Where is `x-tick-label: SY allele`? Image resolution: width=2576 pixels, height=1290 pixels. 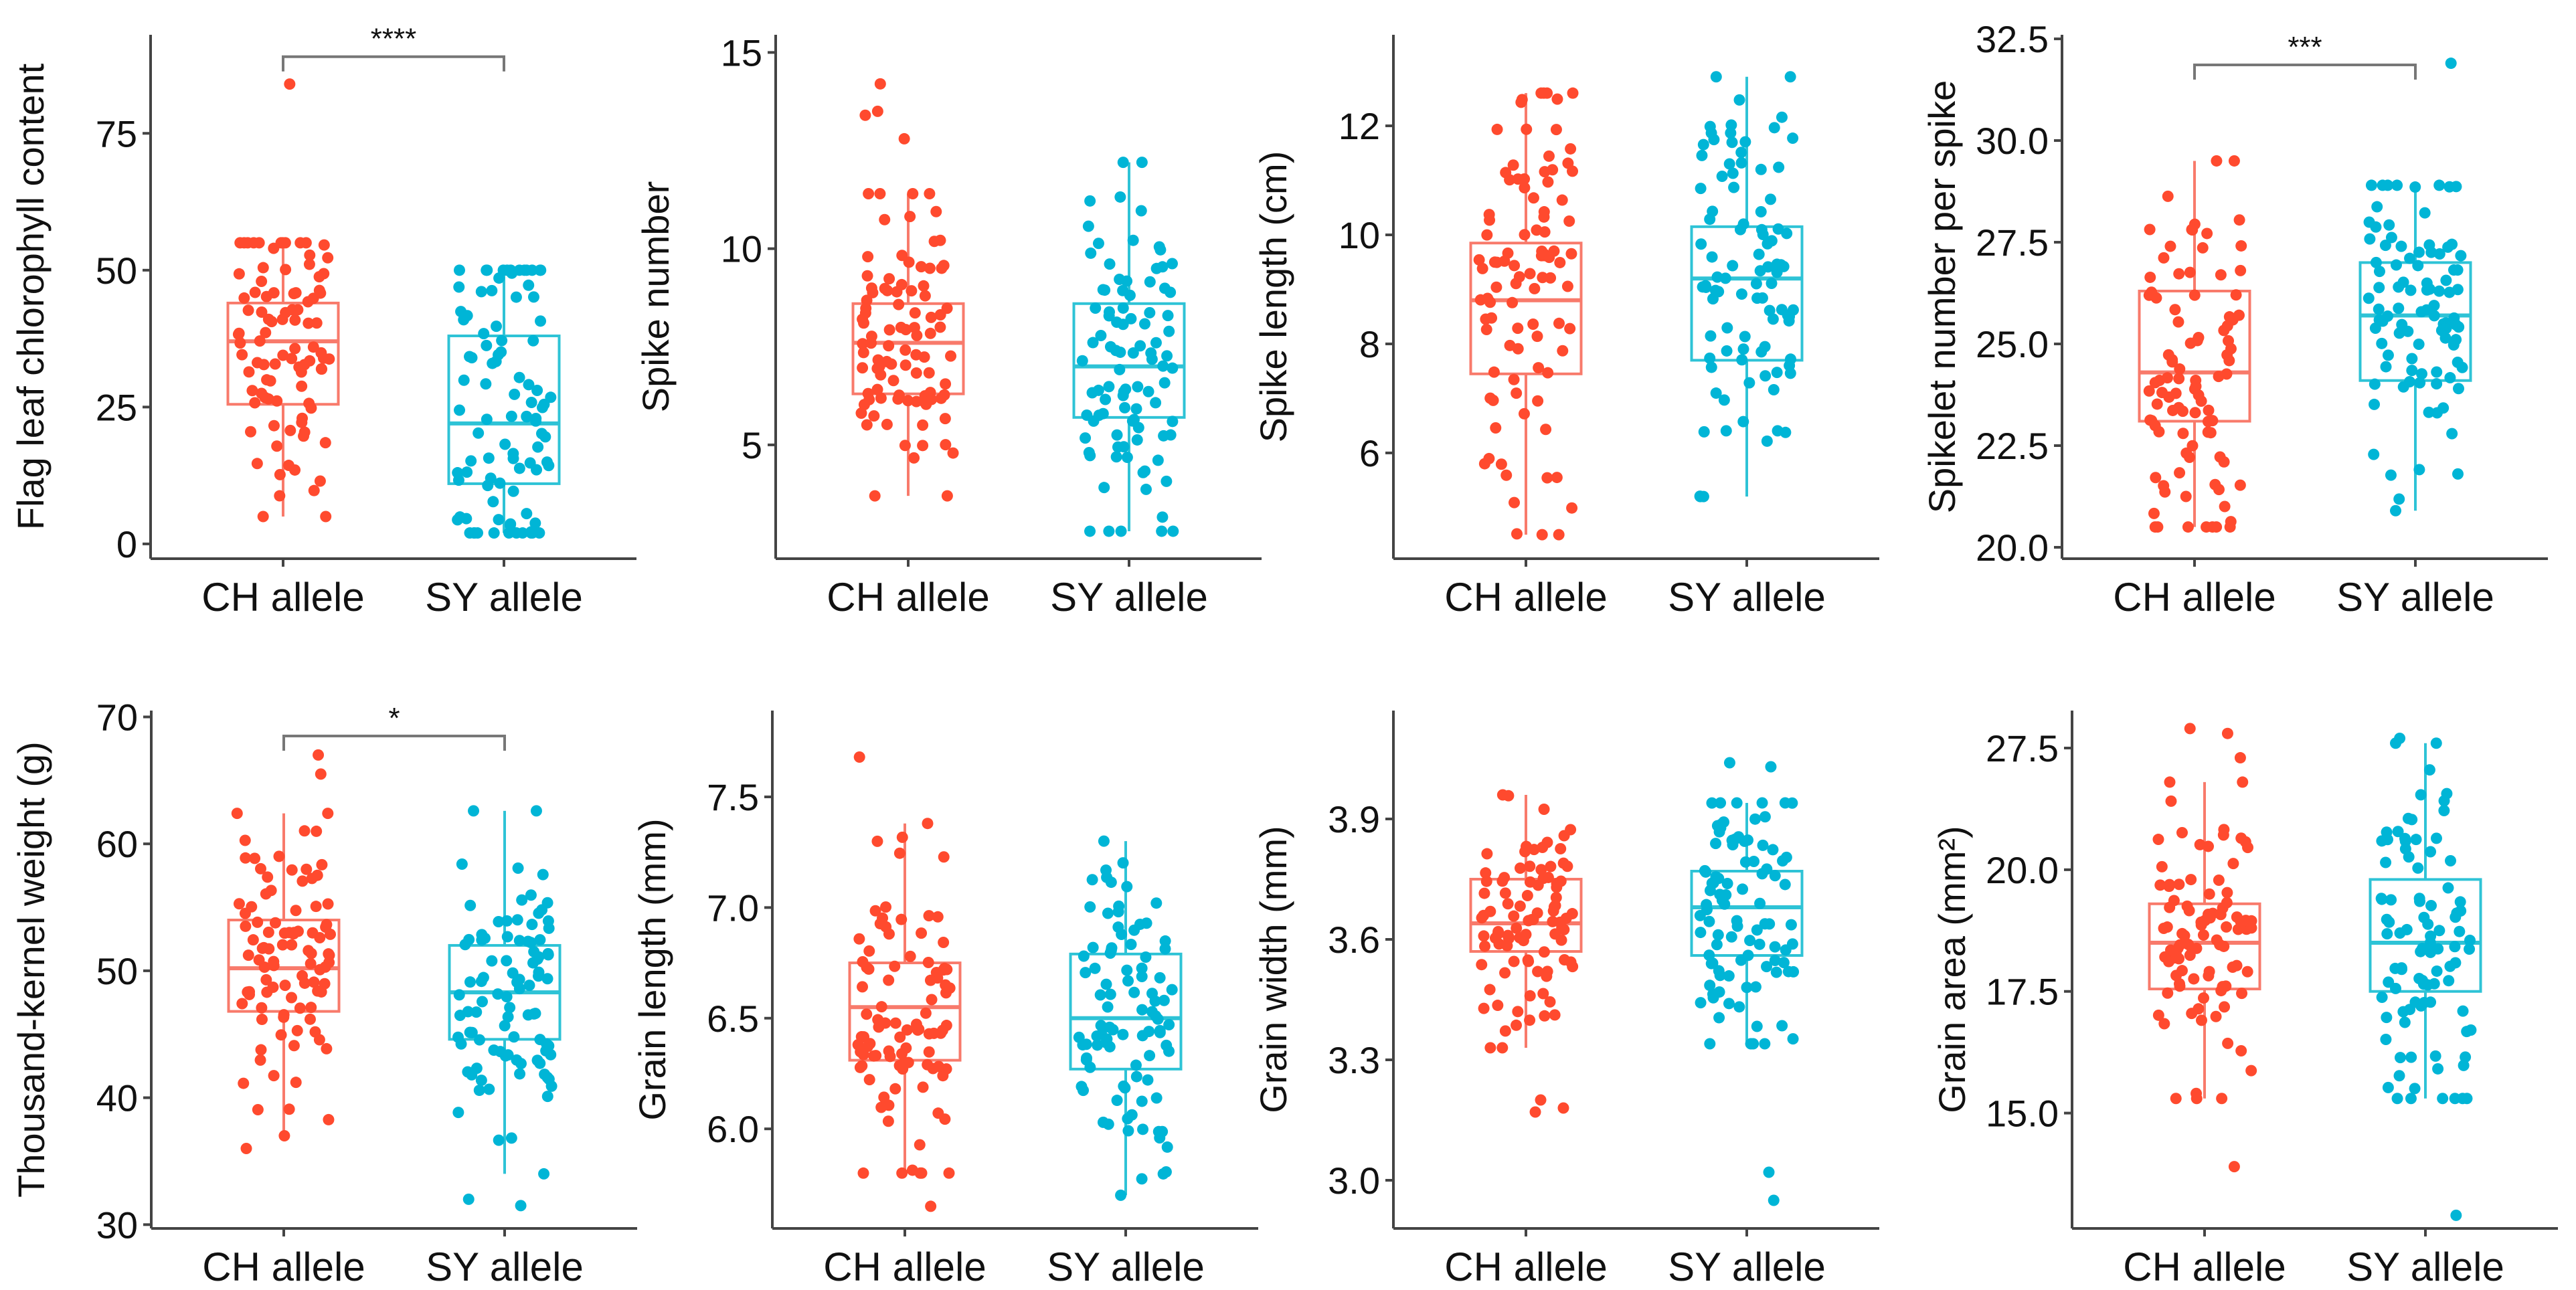
x-tick-label: SY allele is located at coordinates (1747, 1267).